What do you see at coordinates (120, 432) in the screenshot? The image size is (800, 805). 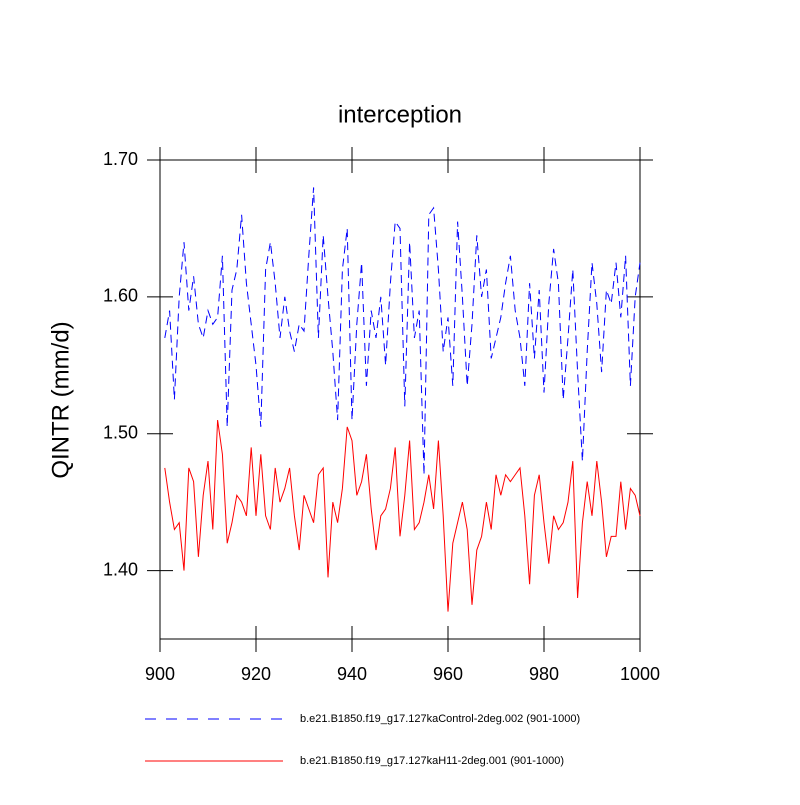 I see `y-tick-label: 1.50` at bounding box center [120, 432].